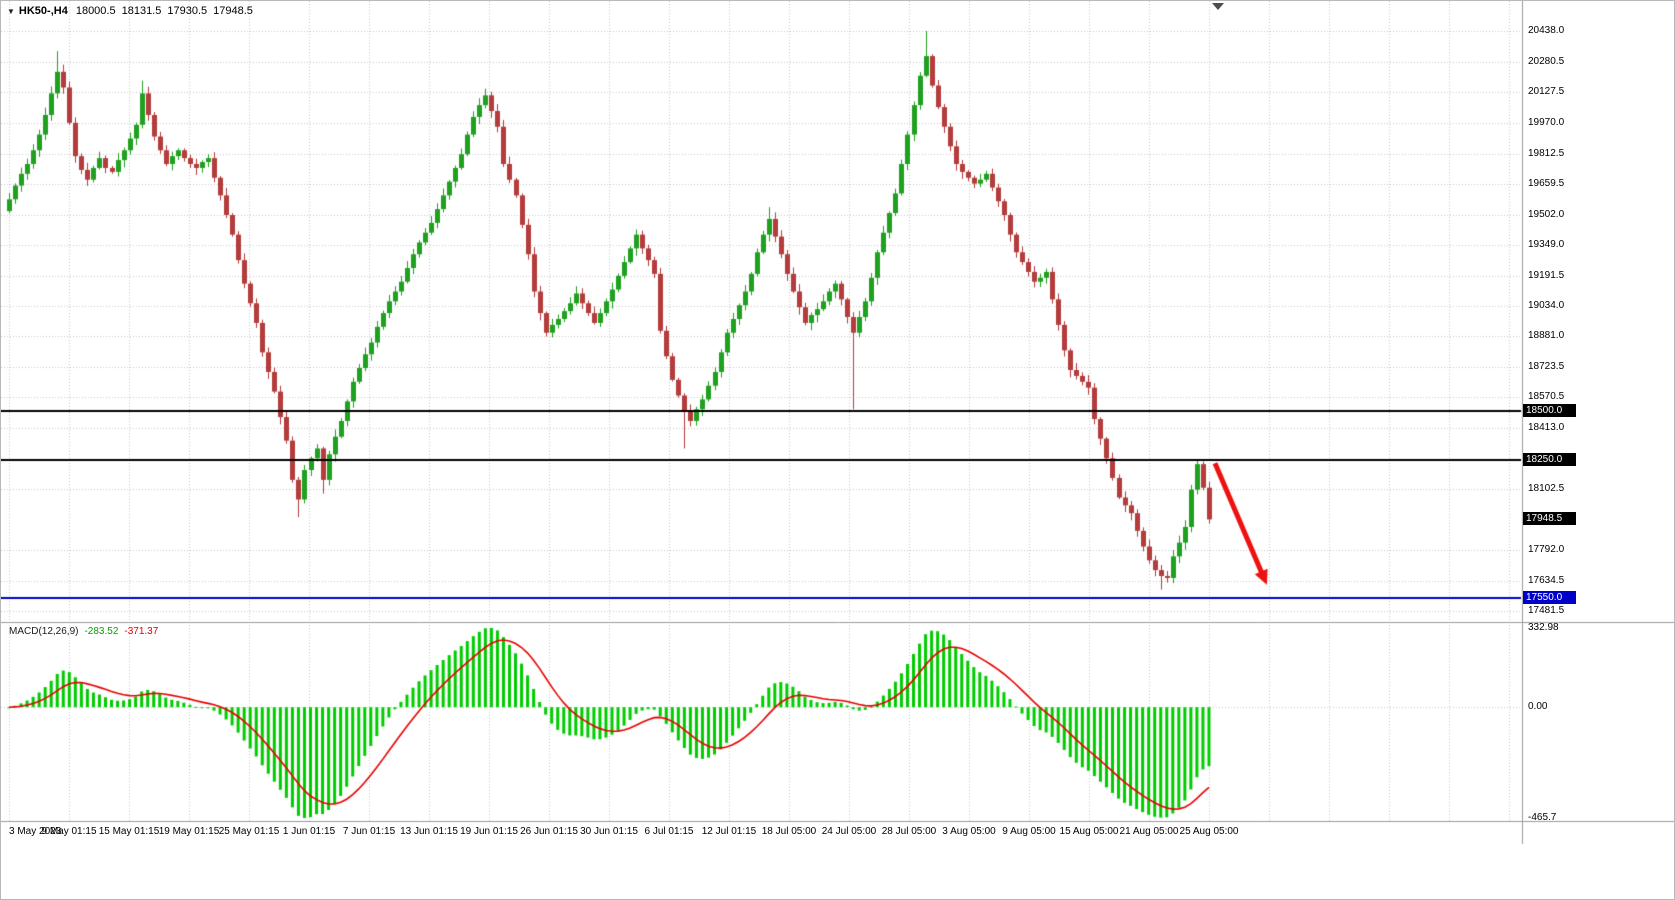 The image size is (1675, 900). I want to click on macd-axis-tick: 332.98, so click(1543, 627).